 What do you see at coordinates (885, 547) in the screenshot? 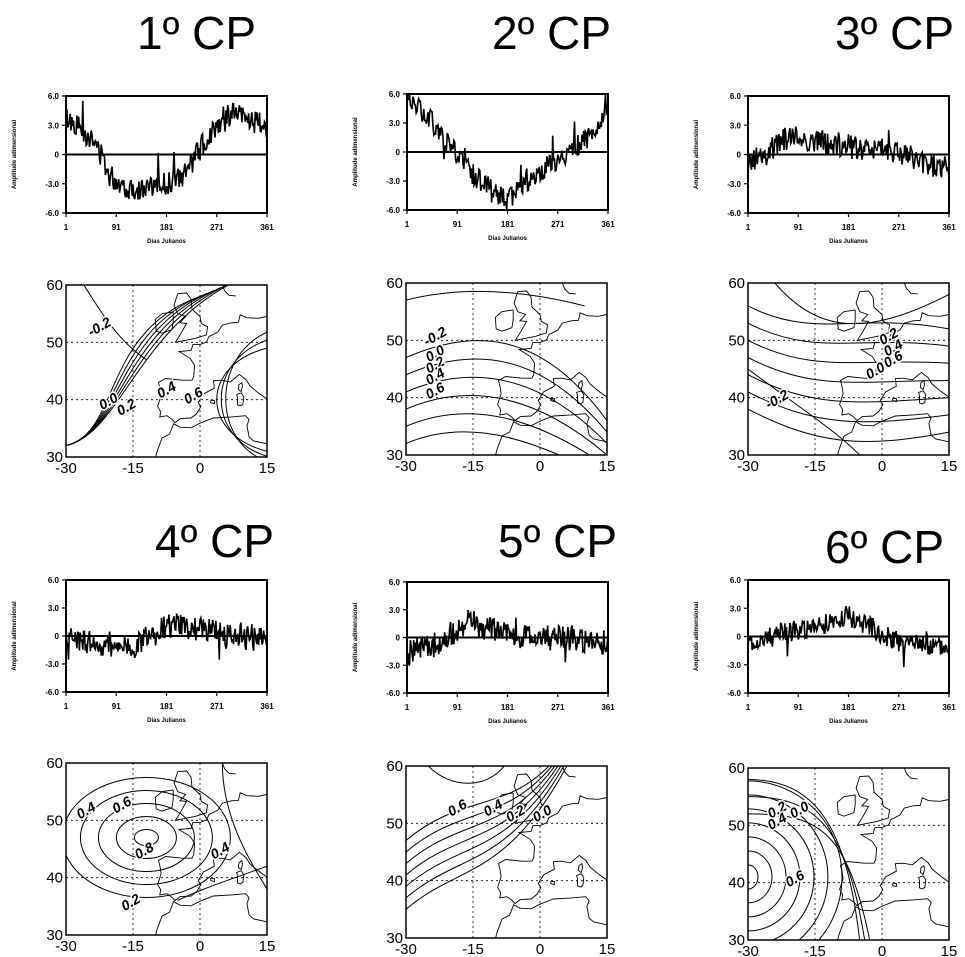
I see `cp-title: 6º CP` at bounding box center [885, 547].